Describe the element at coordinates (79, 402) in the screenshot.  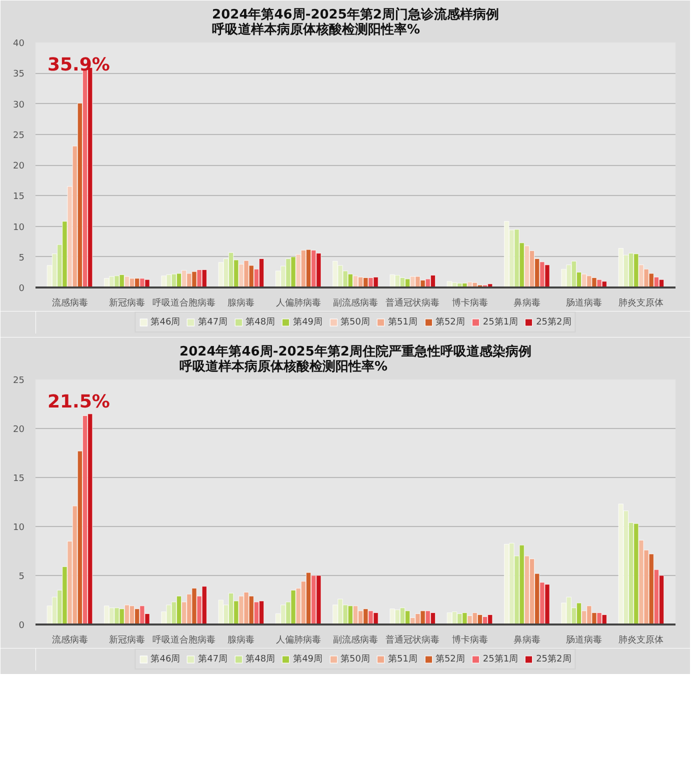
I see `annotation: 21.5%` at that location.